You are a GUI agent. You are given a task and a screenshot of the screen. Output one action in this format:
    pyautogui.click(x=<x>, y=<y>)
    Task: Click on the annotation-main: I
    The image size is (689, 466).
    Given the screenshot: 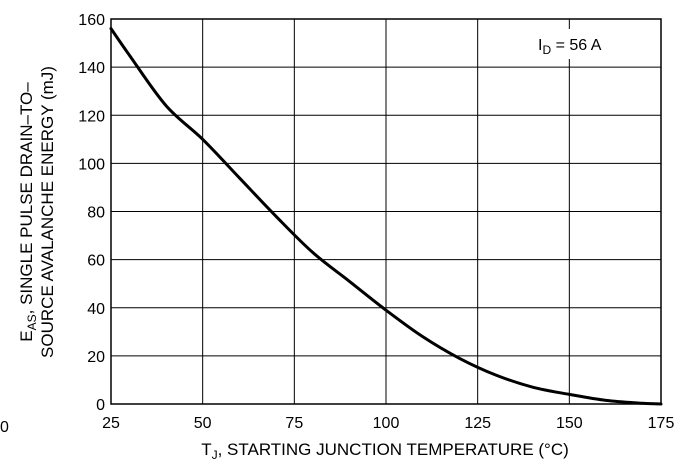 What is the action you would take?
    pyautogui.click(x=540, y=45)
    